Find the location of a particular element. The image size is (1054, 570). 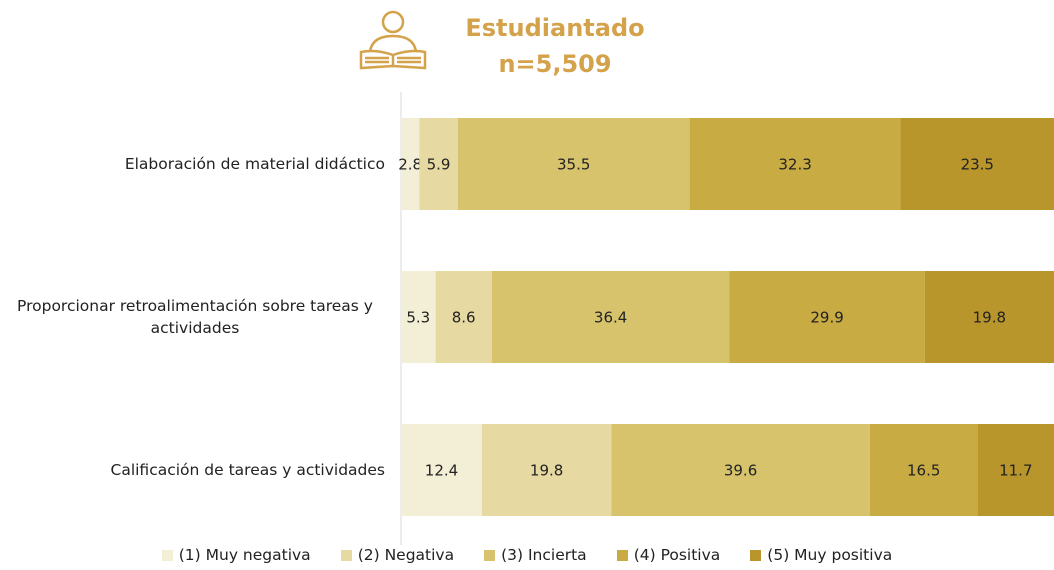

value-label: 32.3 is located at coordinates (794, 165).